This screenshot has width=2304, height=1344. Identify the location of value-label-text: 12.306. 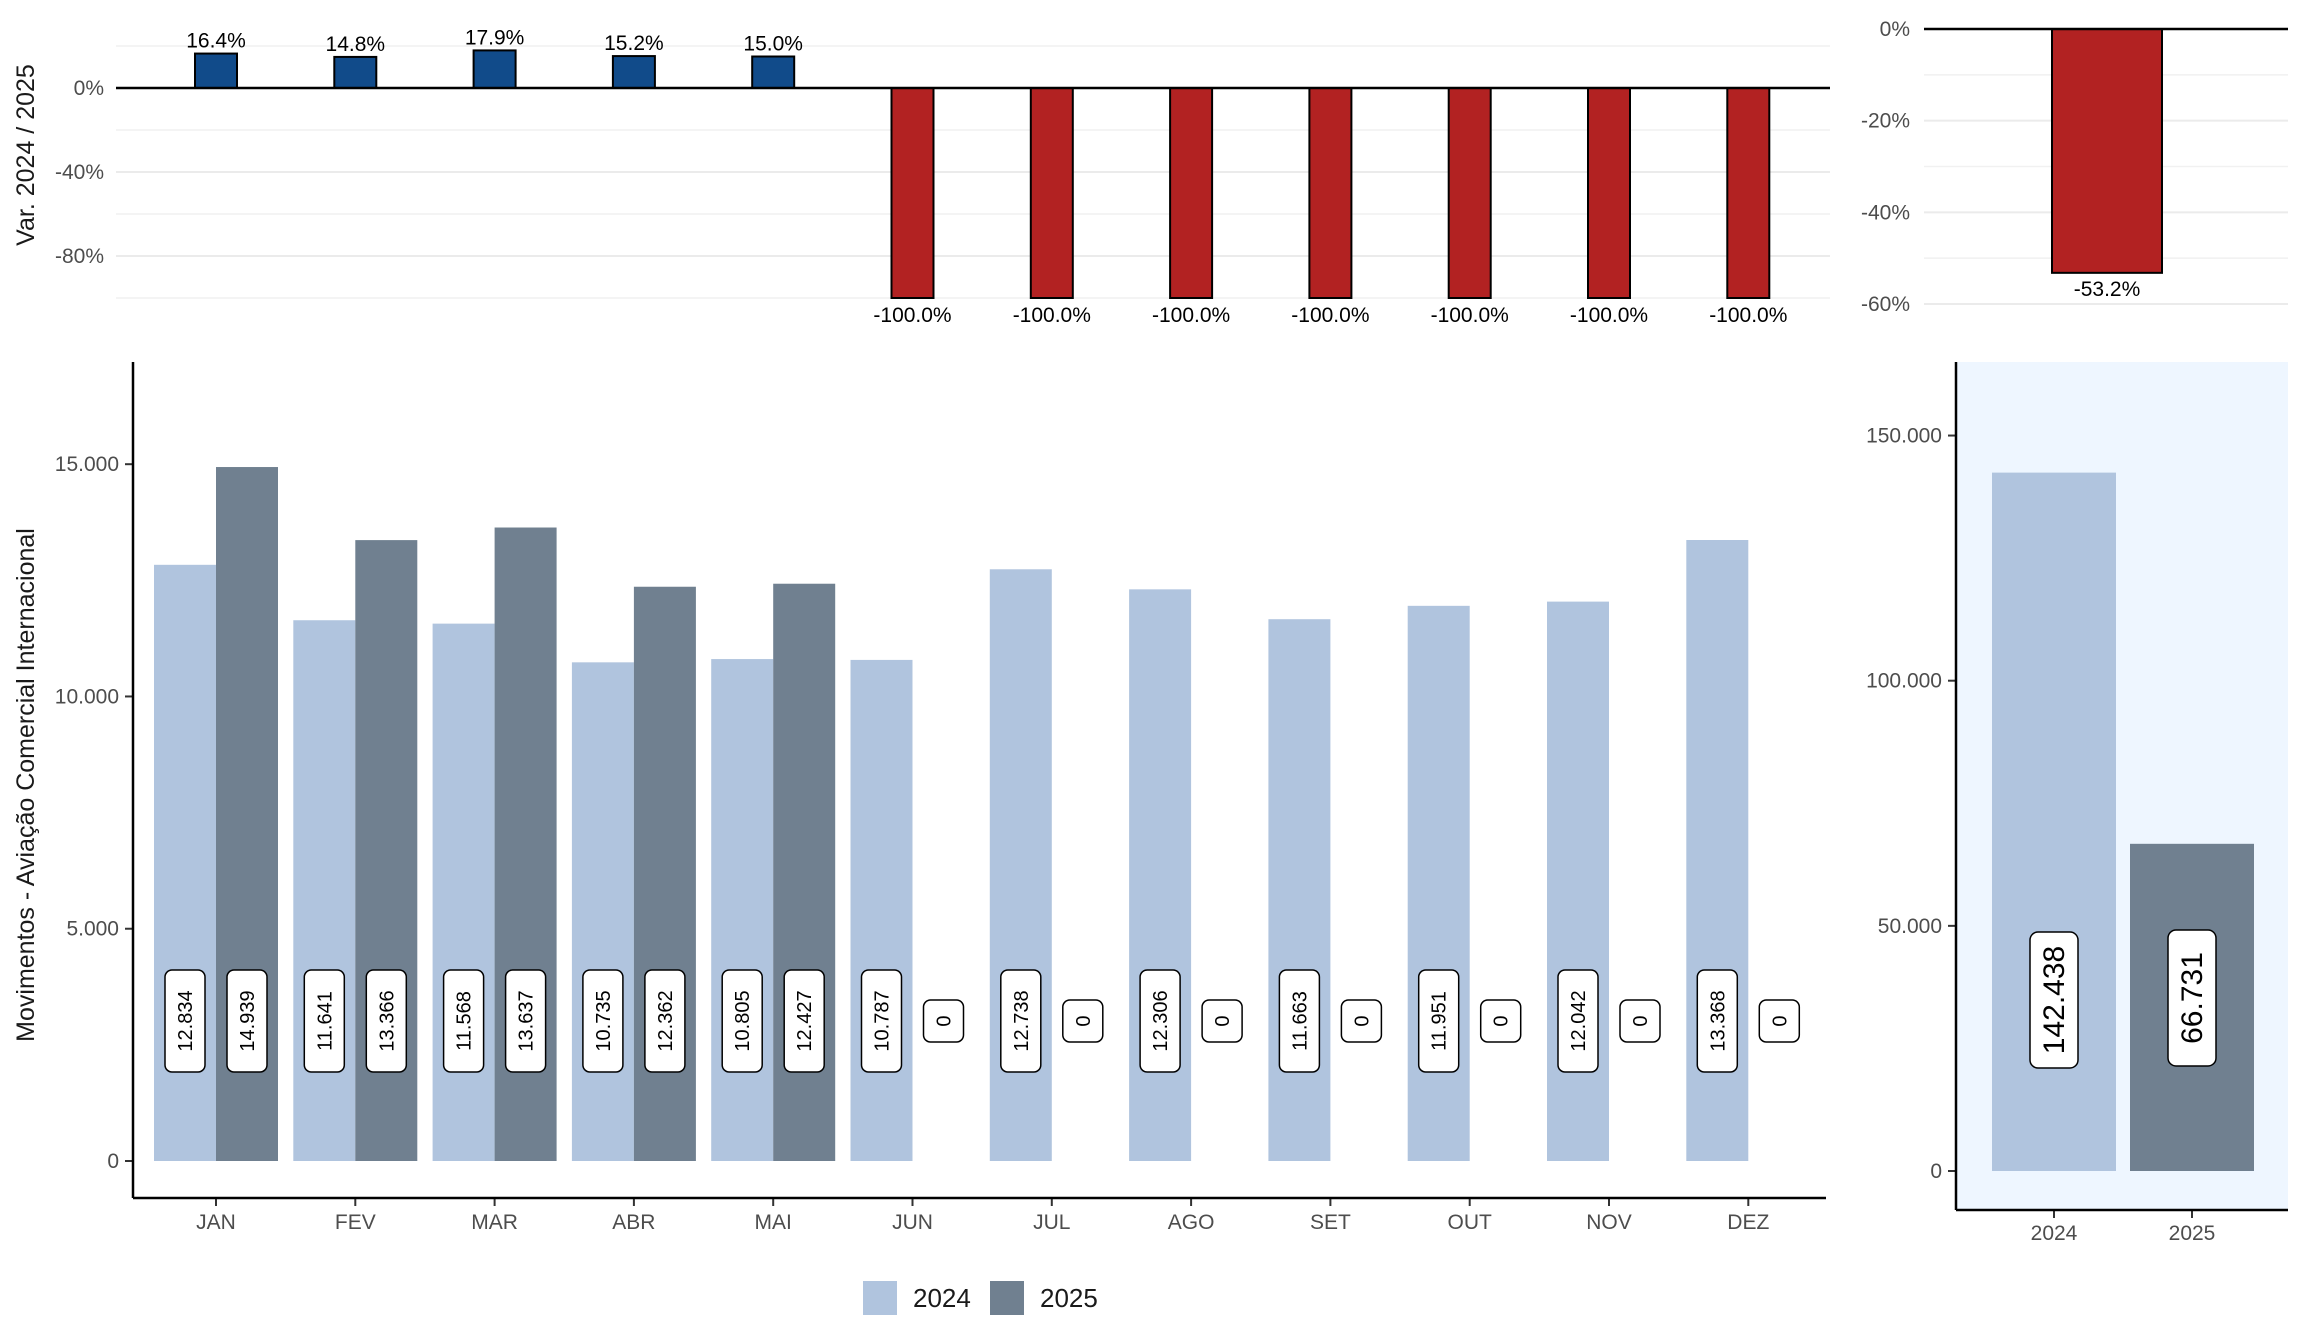
(1161, 1020).